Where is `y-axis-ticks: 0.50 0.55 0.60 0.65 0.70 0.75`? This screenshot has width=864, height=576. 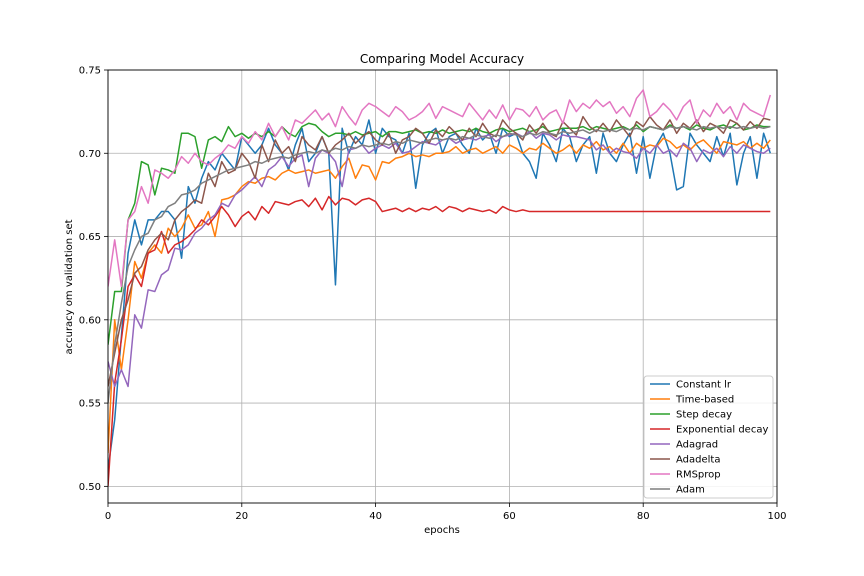 y-axis-ticks: 0.50 0.55 0.60 0.65 0.70 0.75 is located at coordinates (93, 279).